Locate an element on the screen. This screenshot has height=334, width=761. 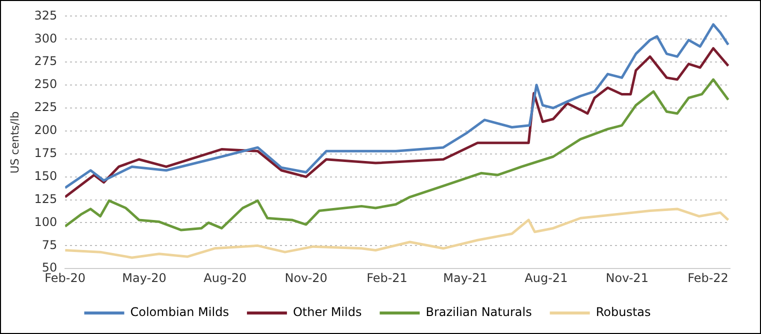
y-tick-label: 225 is located at coordinates (46, 107).